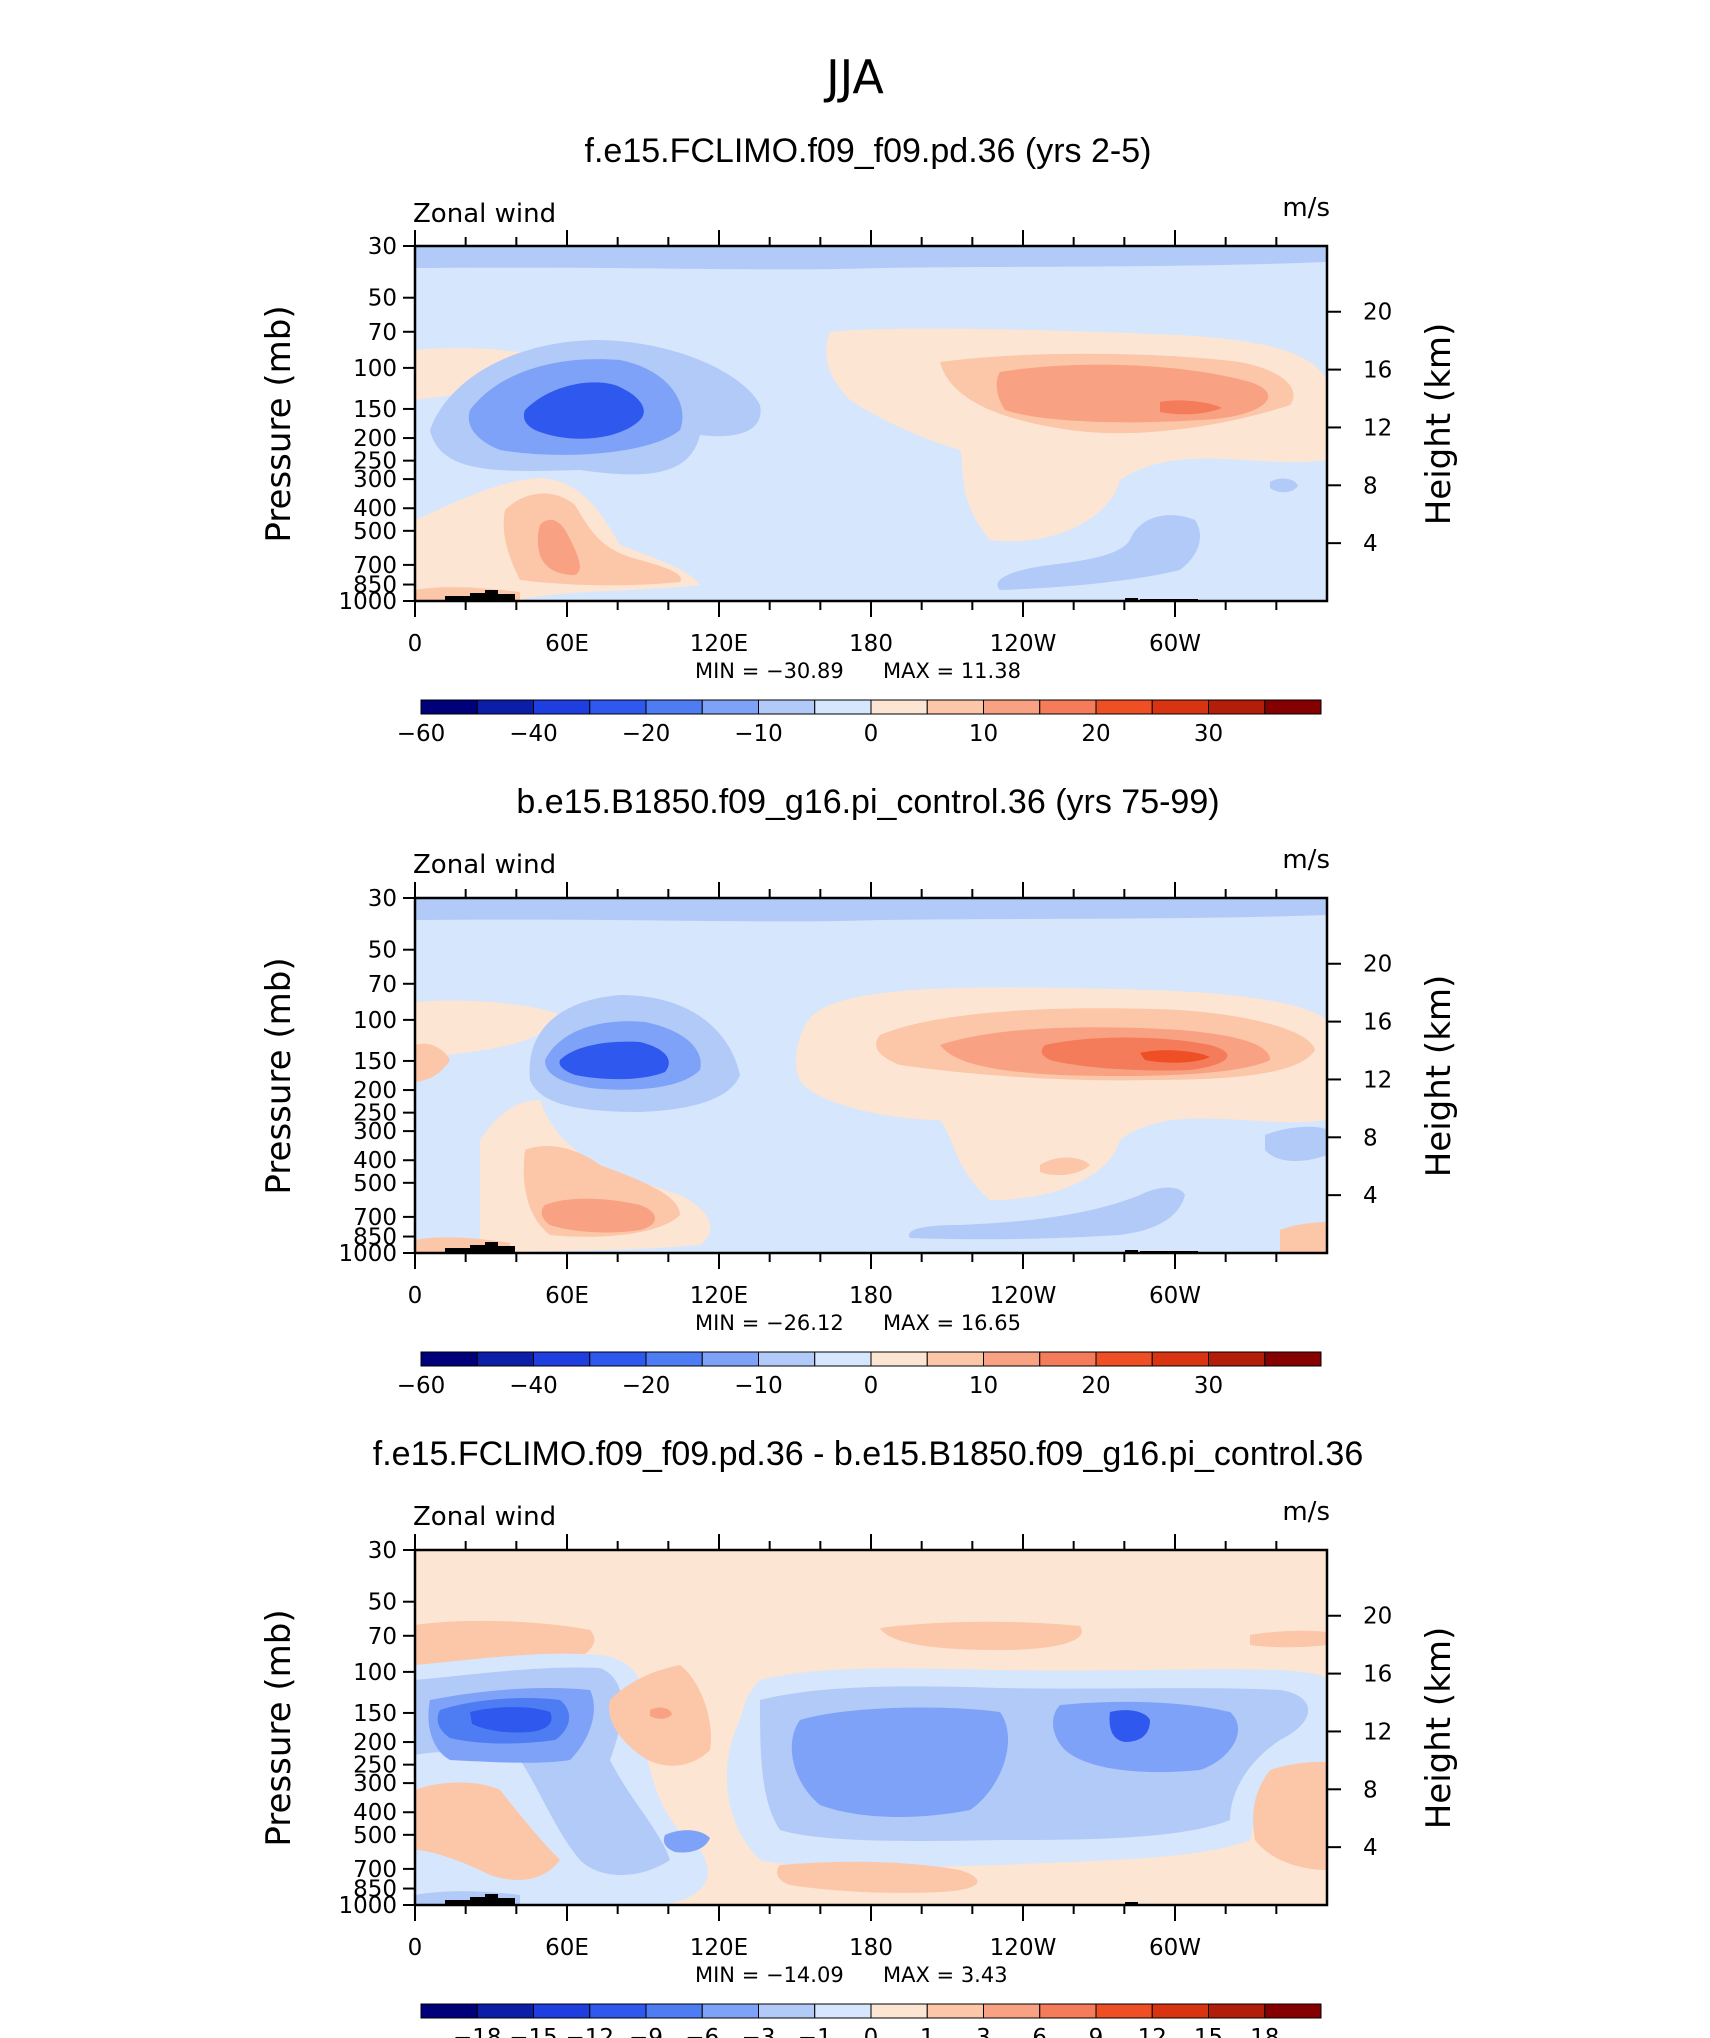 The image size is (1710, 2038). I want to click on pressure-tick-label: 1000, so click(367, 1906).